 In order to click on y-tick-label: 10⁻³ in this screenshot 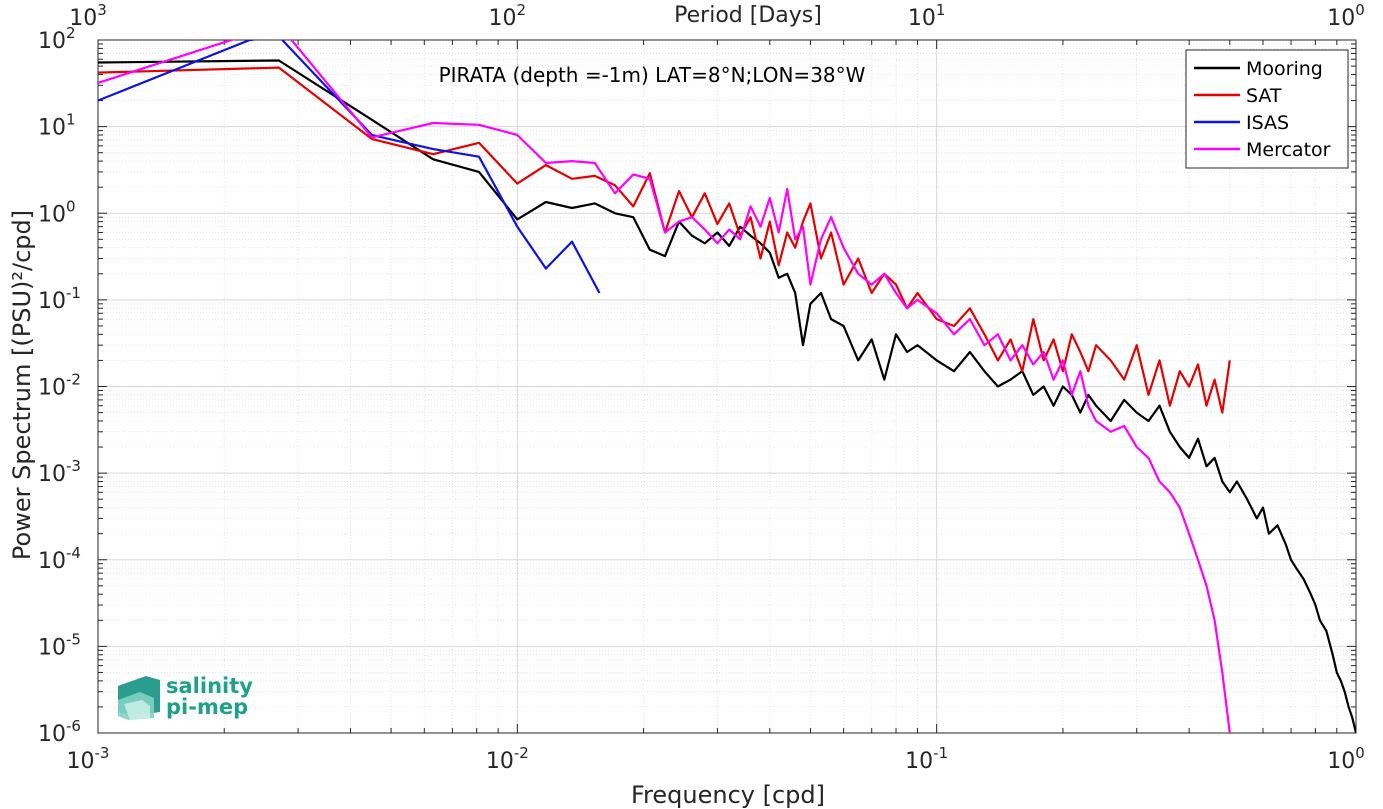, I will do `click(59, 472)`.